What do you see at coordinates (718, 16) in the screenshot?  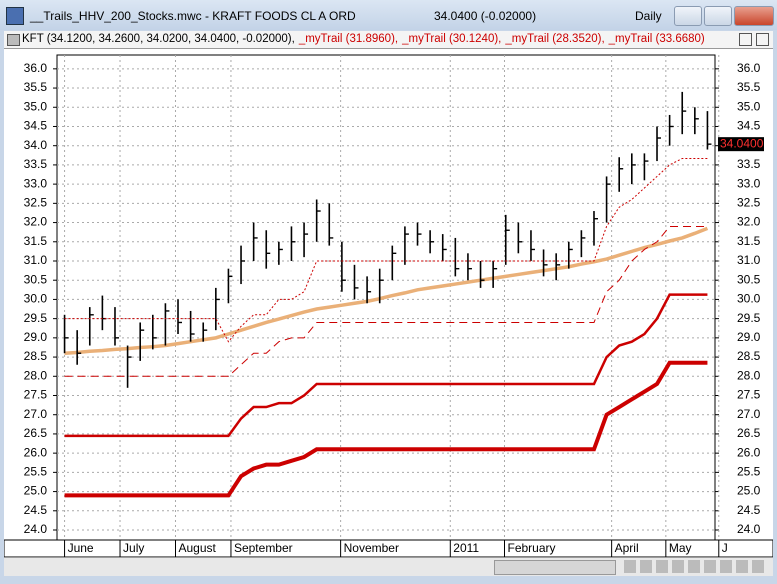 I see `maximize-button` at bounding box center [718, 16].